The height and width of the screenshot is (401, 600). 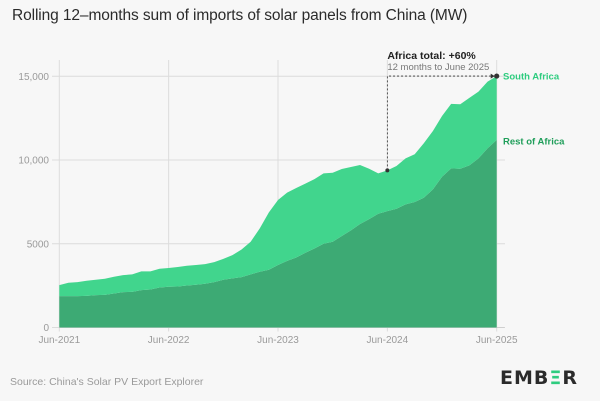 What do you see at coordinates (438, 67) in the screenshot?
I see `annotation-subtitle: 12 months to June 2025` at bounding box center [438, 67].